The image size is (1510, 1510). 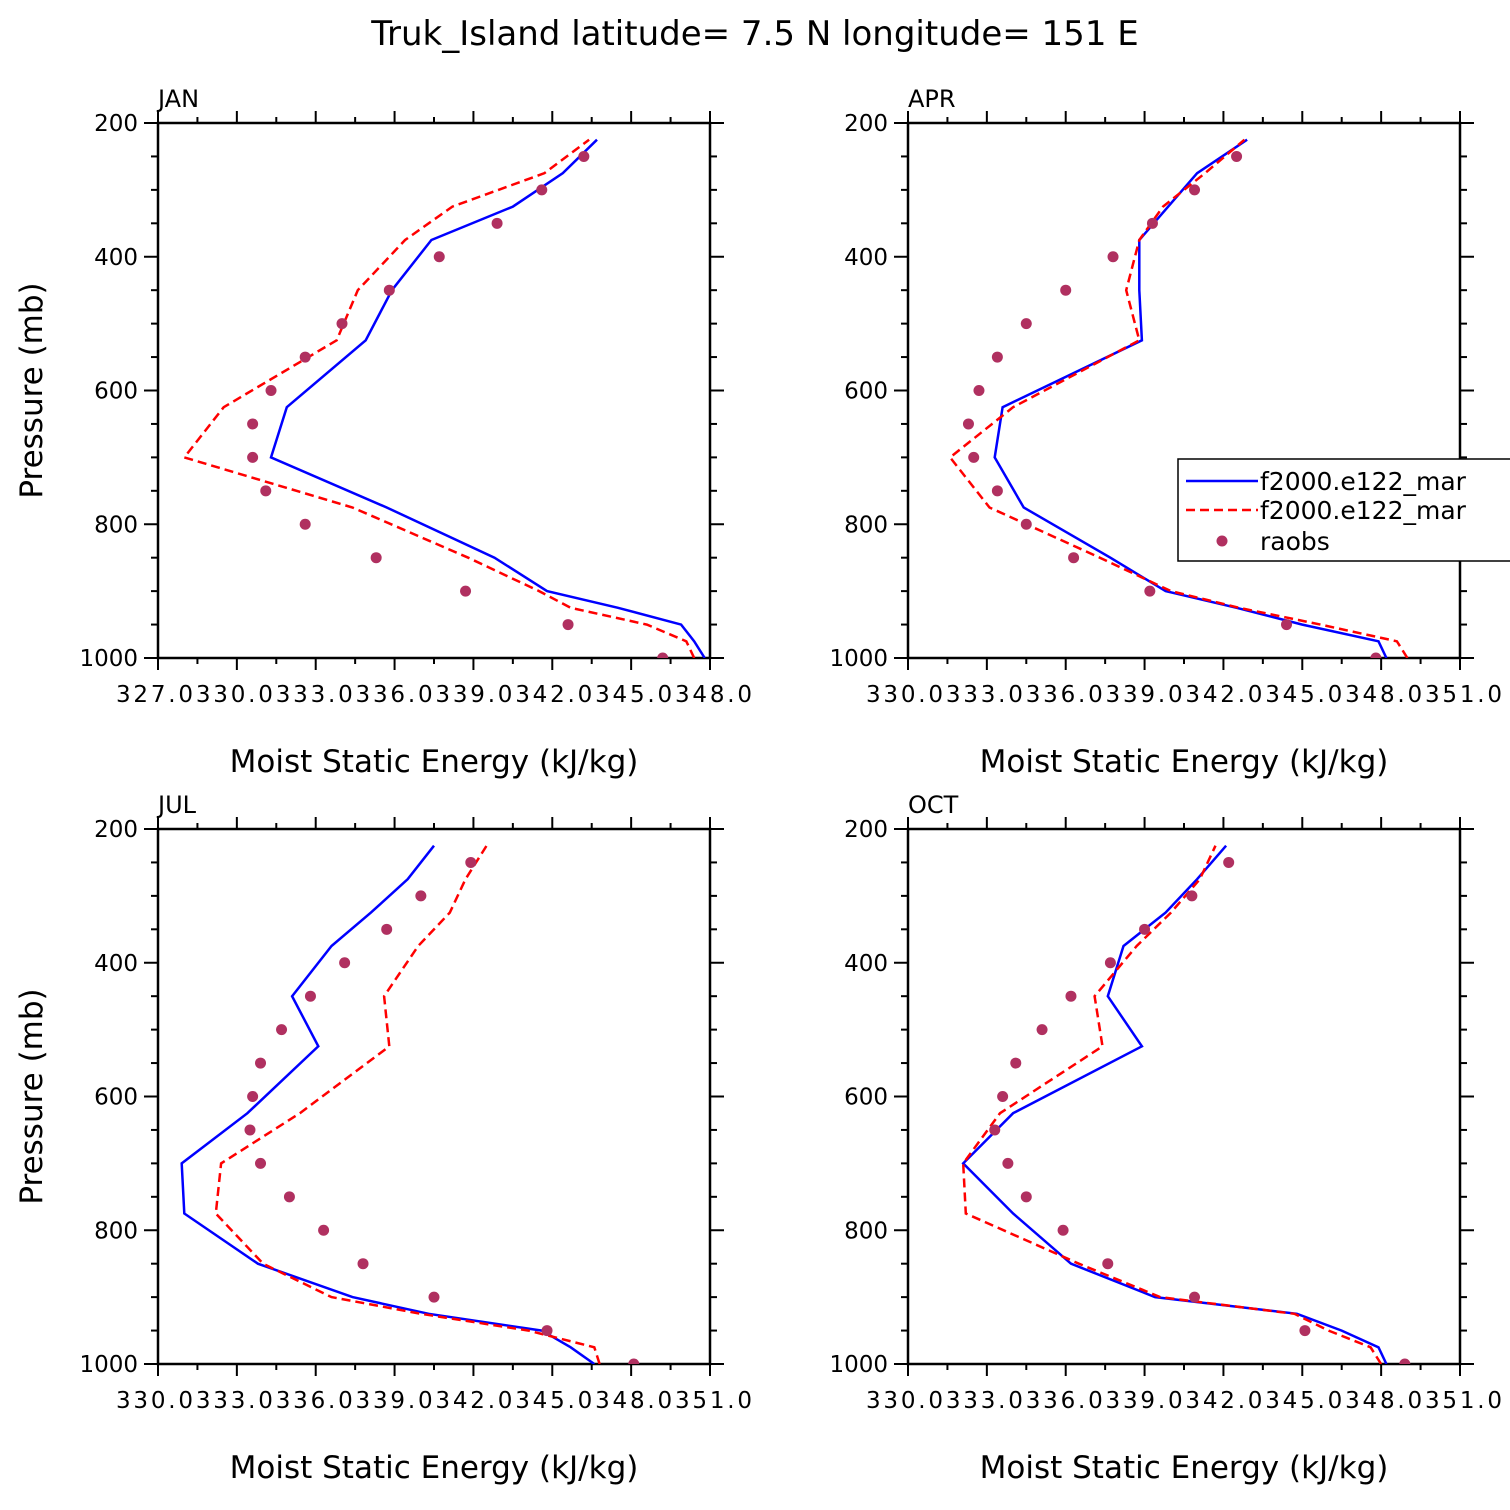 What do you see at coordinates (1184, 762) in the screenshot?
I see `panel-apr-x-axis-title: Moist Static Energy (kJ/kg)` at bounding box center [1184, 762].